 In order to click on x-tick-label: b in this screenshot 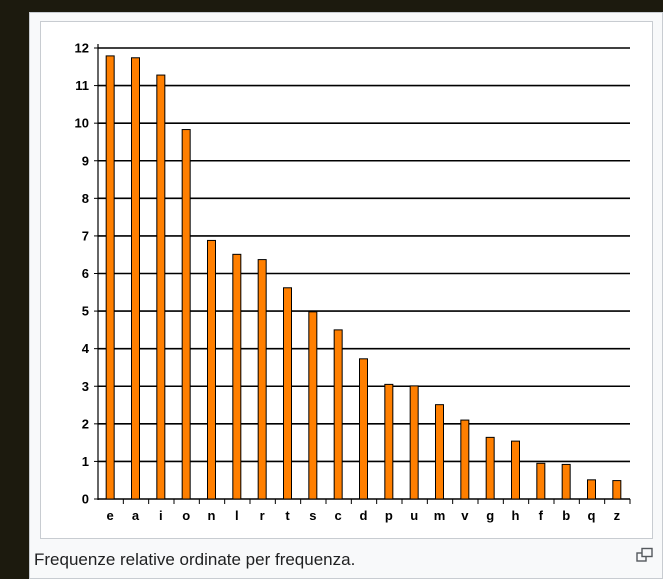, I will do `click(566, 515)`.